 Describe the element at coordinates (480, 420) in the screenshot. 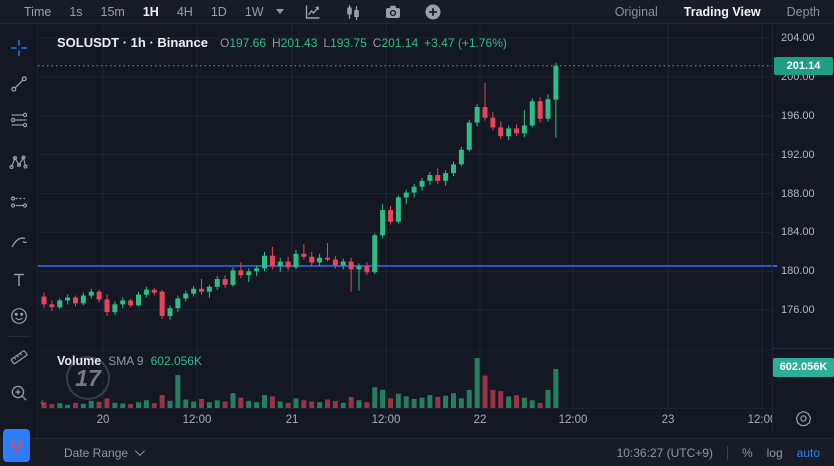

I see `time-axis-label: 22` at that location.